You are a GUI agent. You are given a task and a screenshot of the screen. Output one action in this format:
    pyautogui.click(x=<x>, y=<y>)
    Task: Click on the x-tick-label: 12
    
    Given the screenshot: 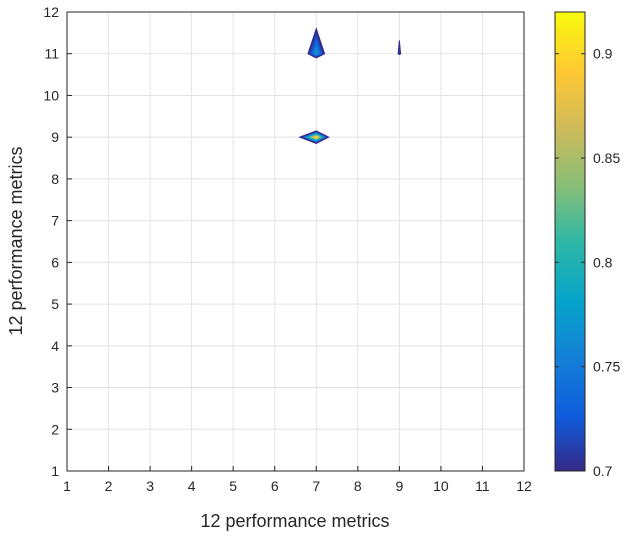 What is the action you would take?
    pyautogui.click(x=524, y=486)
    